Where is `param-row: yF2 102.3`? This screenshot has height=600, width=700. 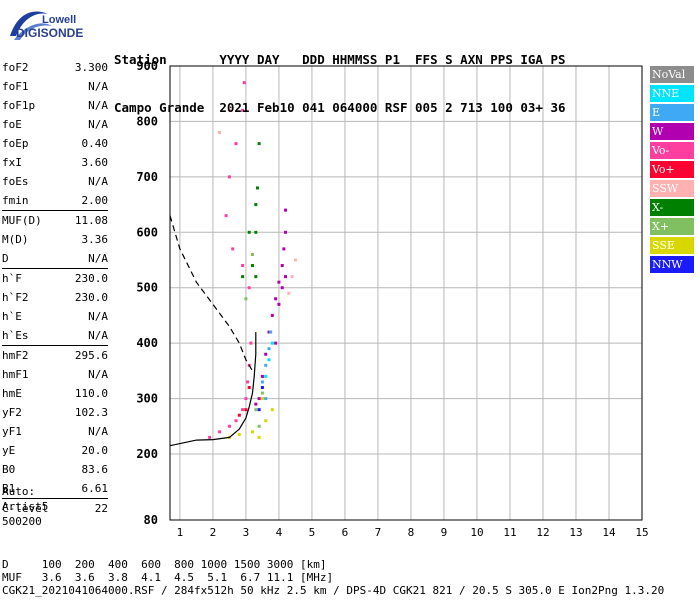 param-row: yF2 102.3 is located at coordinates (55, 412).